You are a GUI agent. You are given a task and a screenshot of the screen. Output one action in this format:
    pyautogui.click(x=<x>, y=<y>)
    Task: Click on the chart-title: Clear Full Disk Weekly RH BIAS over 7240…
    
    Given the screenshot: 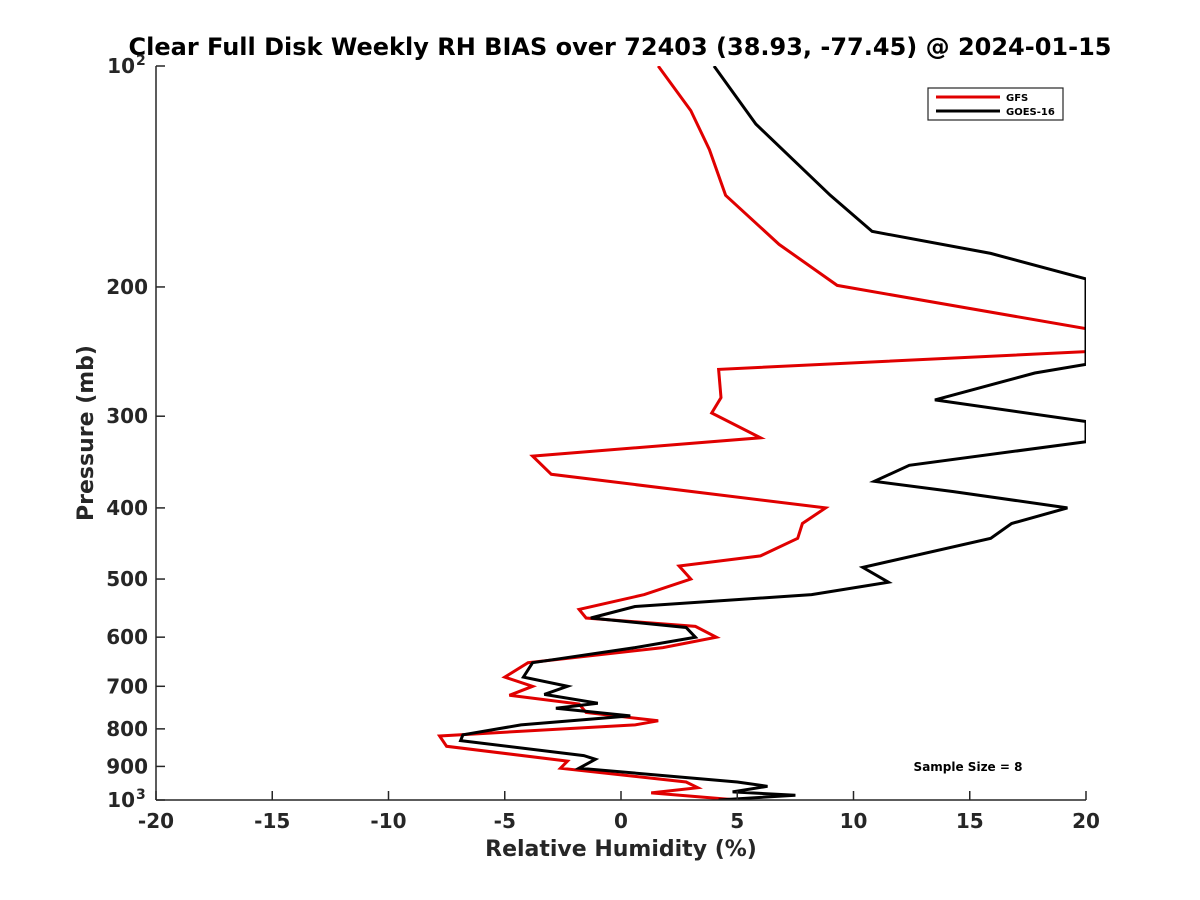 What is the action you would take?
    pyautogui.click(x=620, y=47)
    